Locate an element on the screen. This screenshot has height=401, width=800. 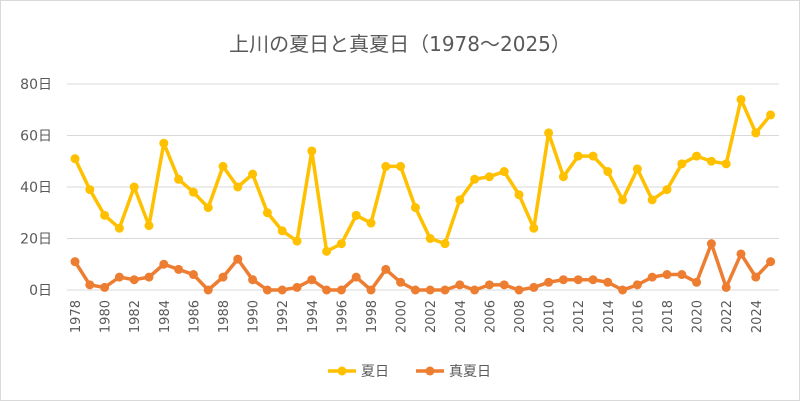
x-tick-label: 2010 is located at coordinates (550, 316).